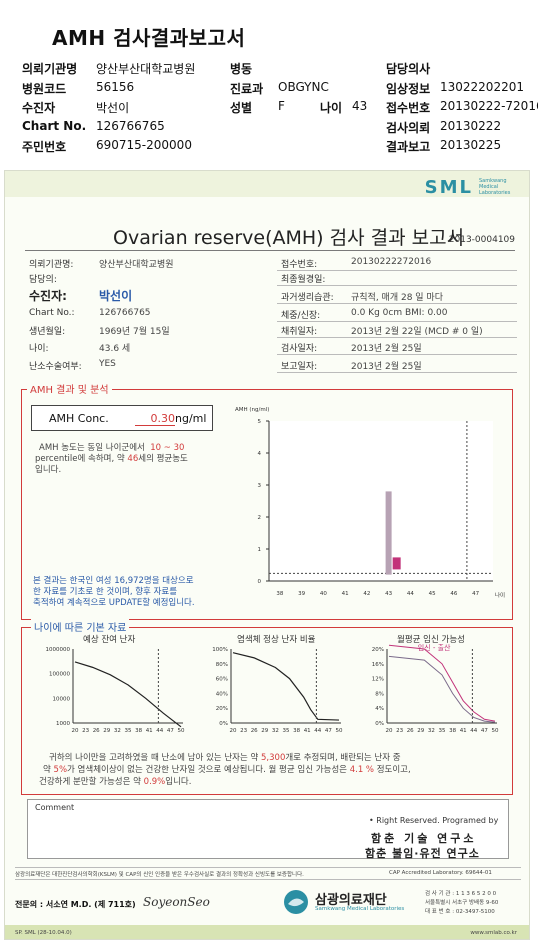  What do you see at coordinates (331, 108) in the screenshot?
I see `header-age-label: 나이` at bounding box center [331, 108].